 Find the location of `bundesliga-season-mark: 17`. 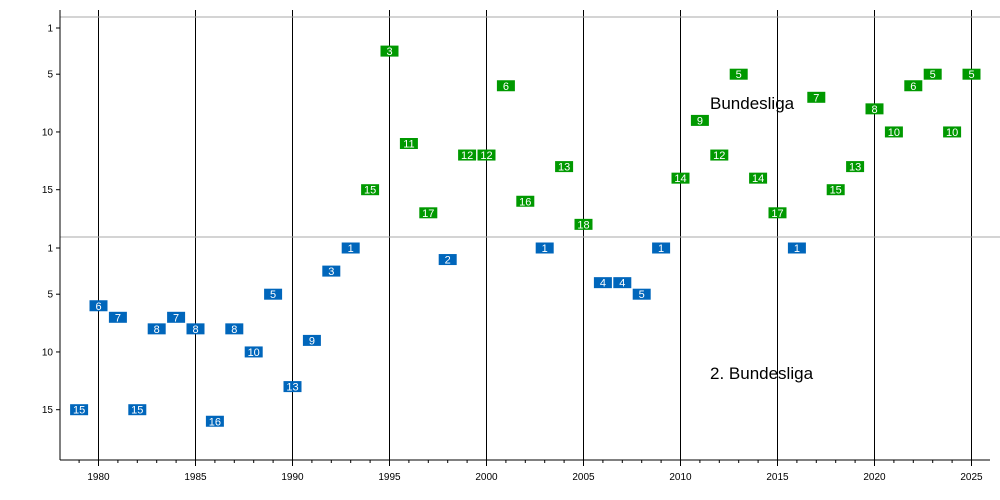

bundesliga-season-mark: 17 is located at coordinates (777, 213).